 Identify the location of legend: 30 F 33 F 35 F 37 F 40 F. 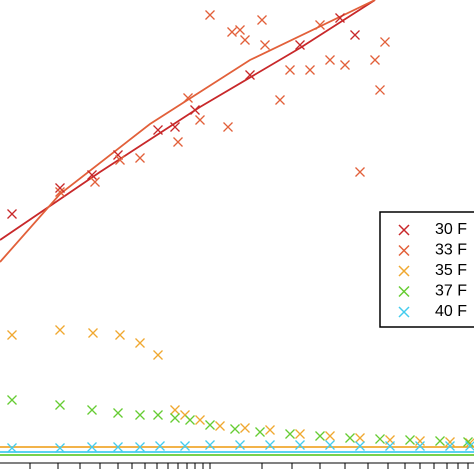
(426, 269).